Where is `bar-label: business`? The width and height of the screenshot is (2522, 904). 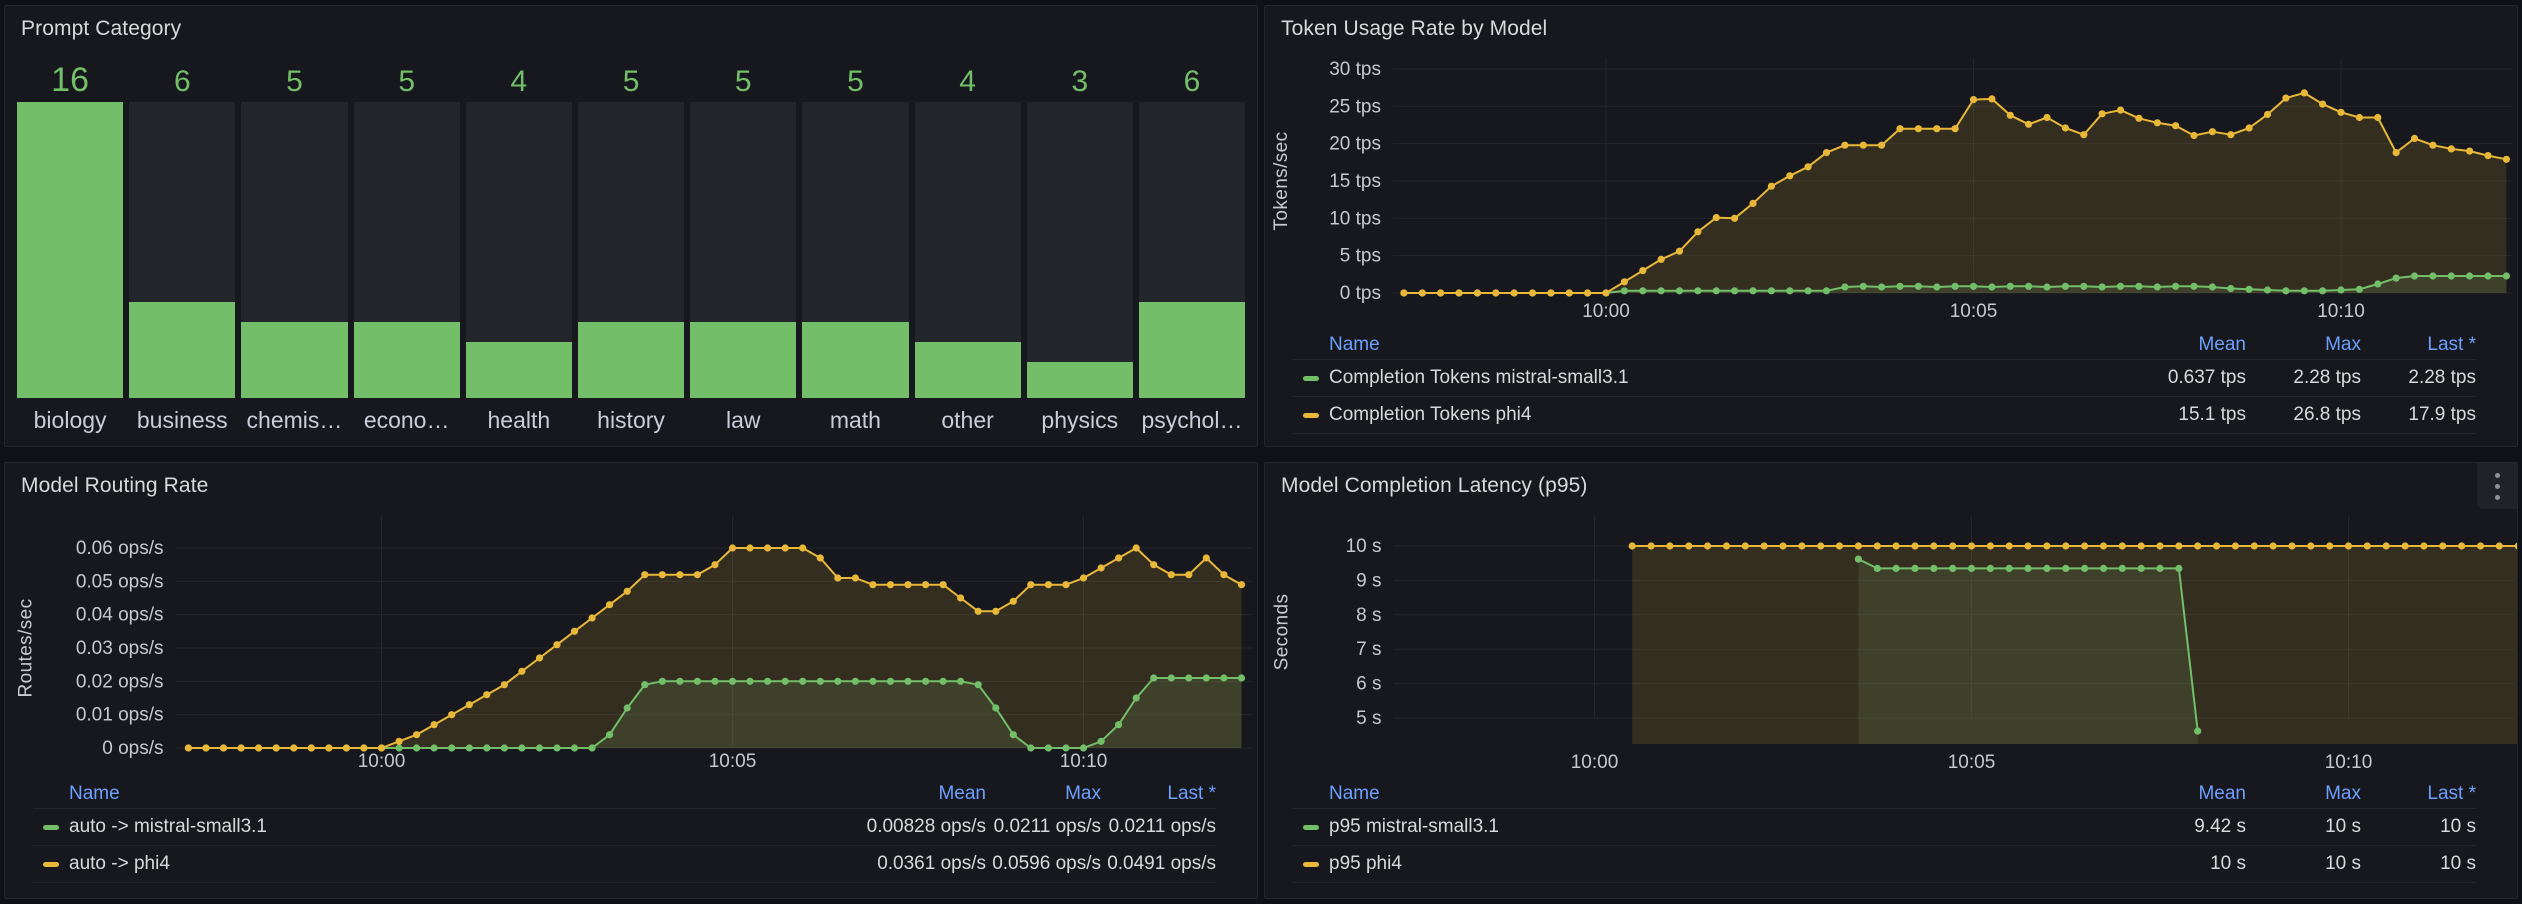
bar-label: business is located at coordinates (182, 420).